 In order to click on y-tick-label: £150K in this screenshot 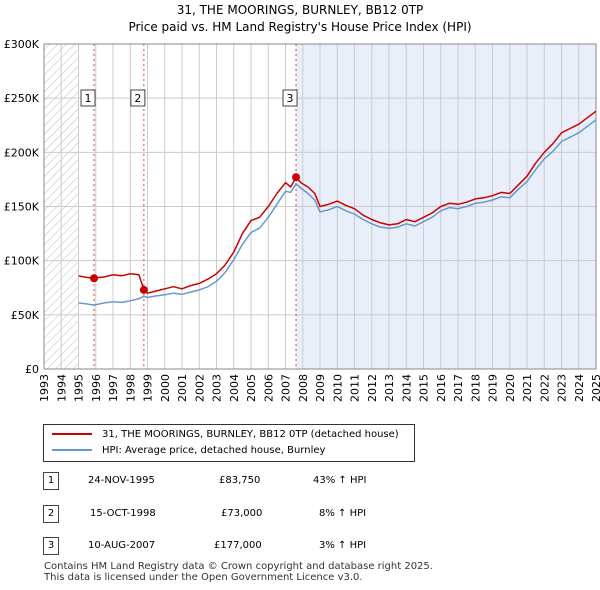, I will do `click(22, 207)`.